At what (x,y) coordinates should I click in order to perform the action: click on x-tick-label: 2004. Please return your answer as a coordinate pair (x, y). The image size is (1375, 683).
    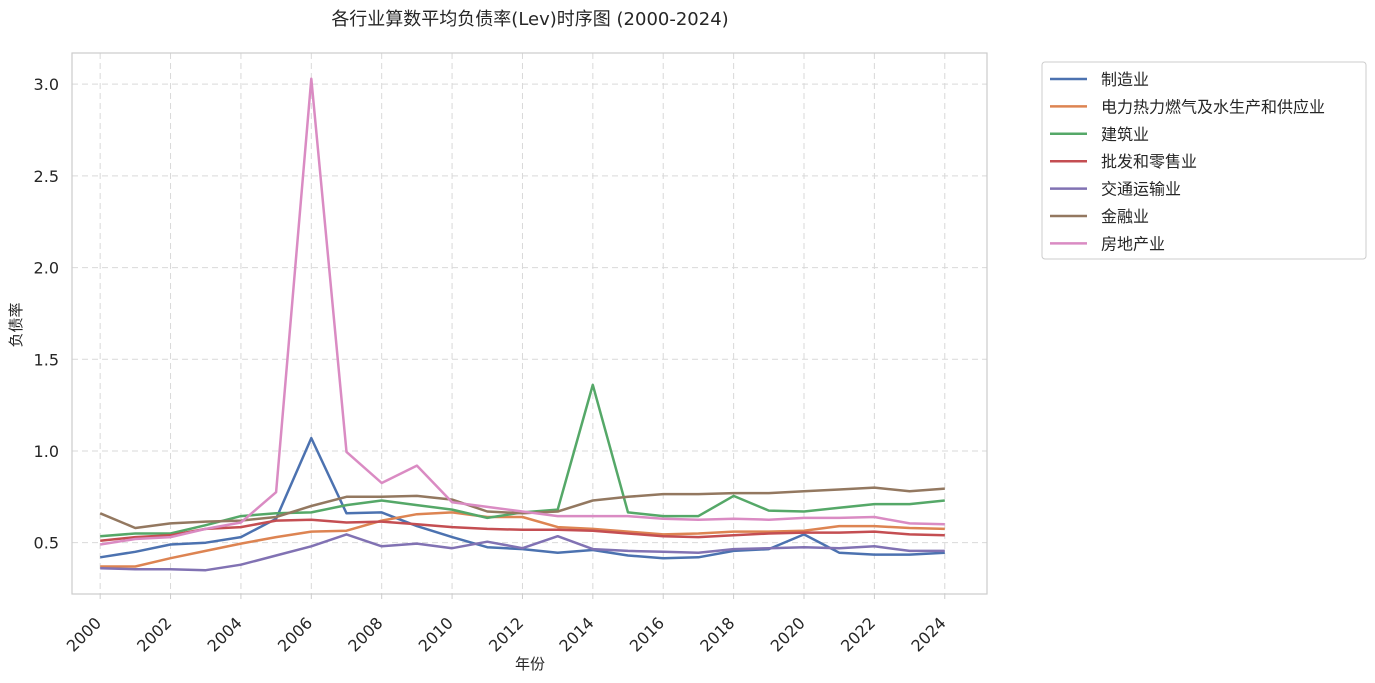
    Looking at the image, I should click on (225, 634).